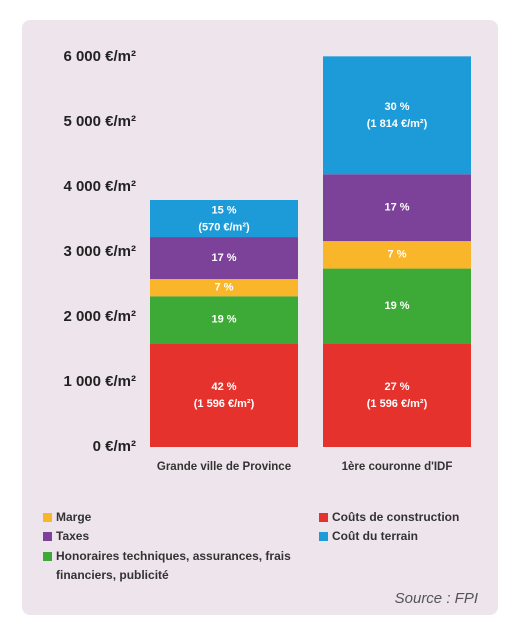 This screenshot has height=630, width=508. What do you see at coordinates (397, 124) in the screenshot?
I see `value-label: (1 814 €/m²)` at bounding box center [397, 124].